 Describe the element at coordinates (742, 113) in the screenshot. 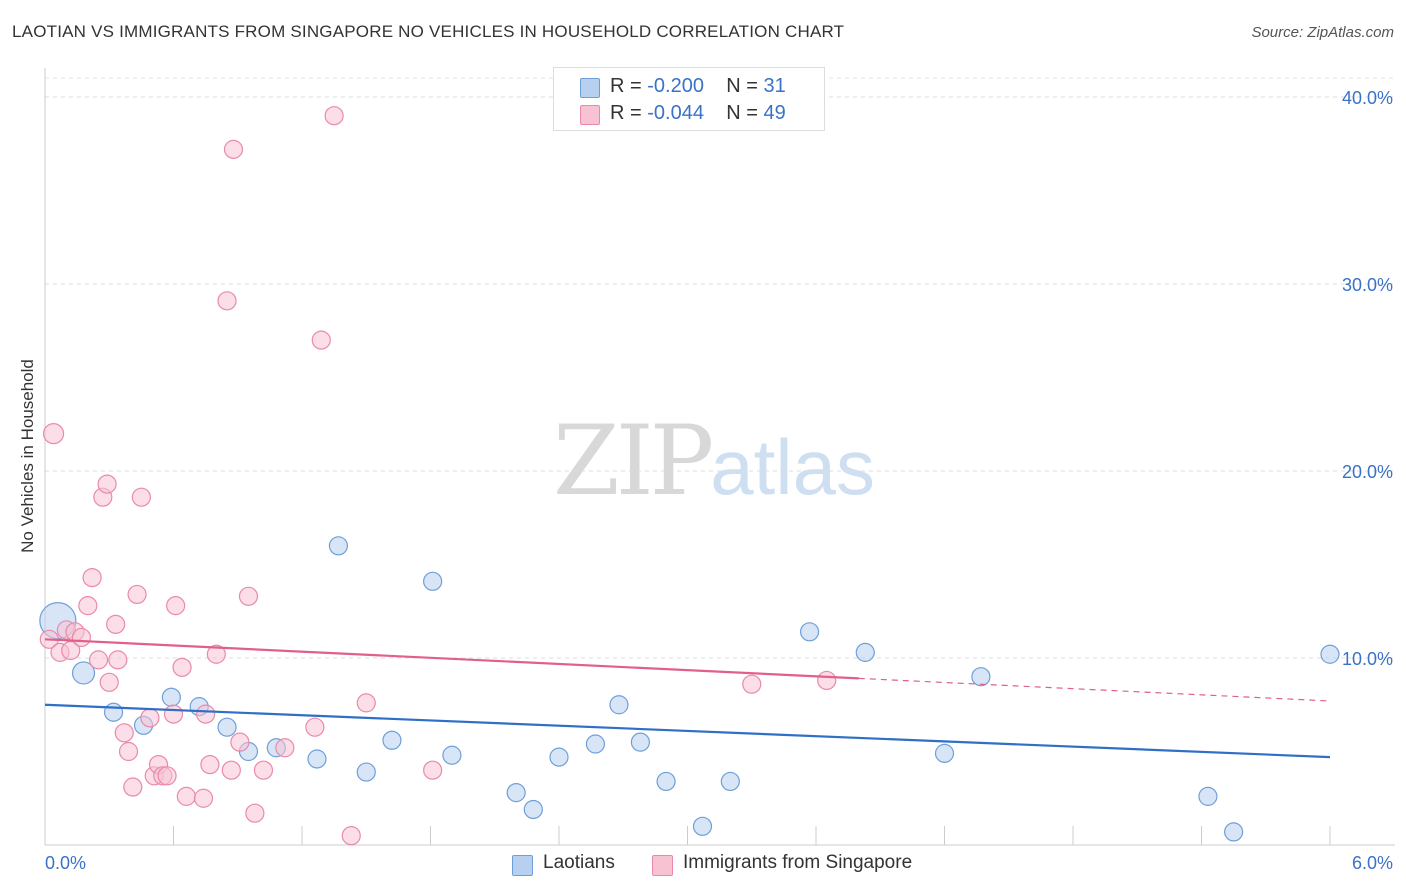

I see `singapore-n-label: N =` at that location.